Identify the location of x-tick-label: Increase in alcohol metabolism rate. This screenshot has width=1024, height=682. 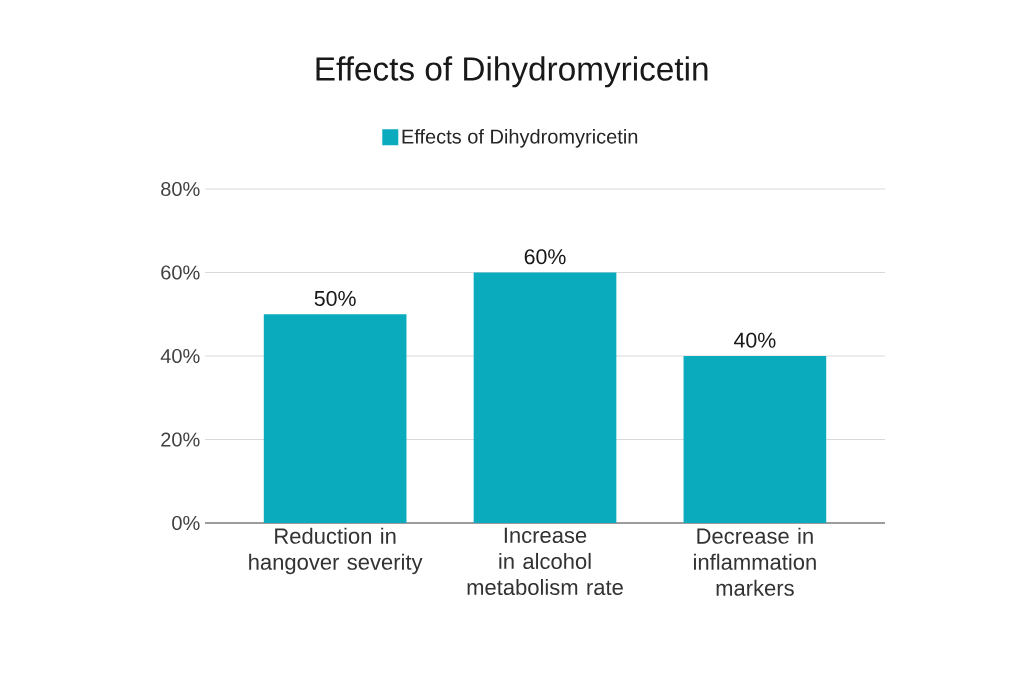
(545, 561).